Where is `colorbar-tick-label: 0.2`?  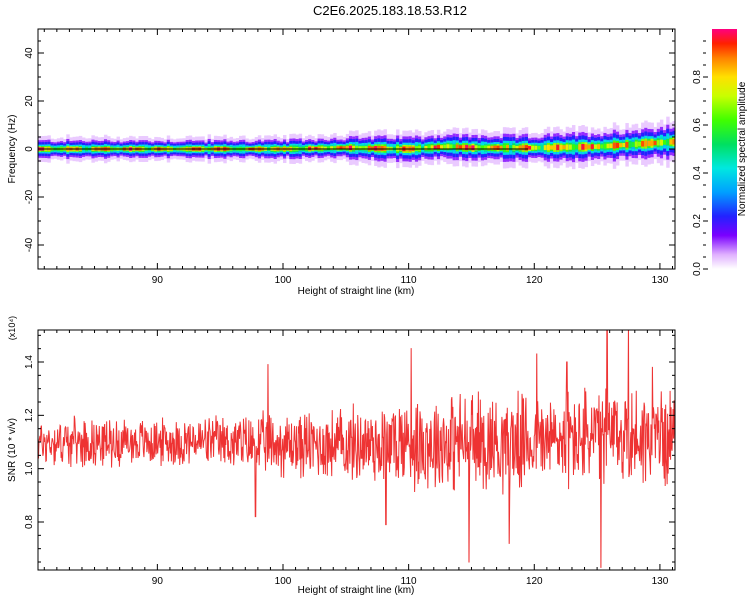 colorbar-tick-label: 0.2 is located at coordinates (697, 221).